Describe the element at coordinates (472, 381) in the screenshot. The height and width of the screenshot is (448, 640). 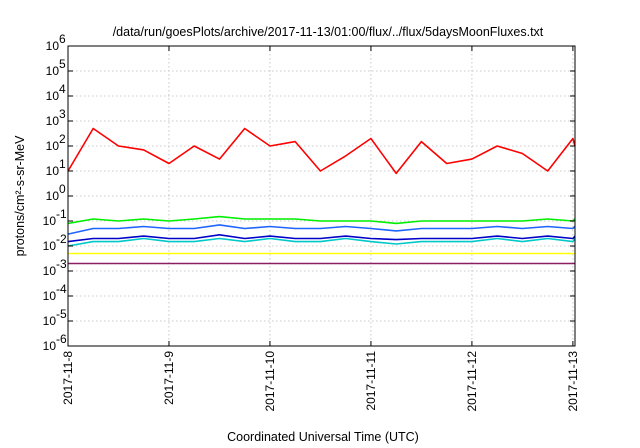
I see `x-tick-label: 2017-11-12` at that location.